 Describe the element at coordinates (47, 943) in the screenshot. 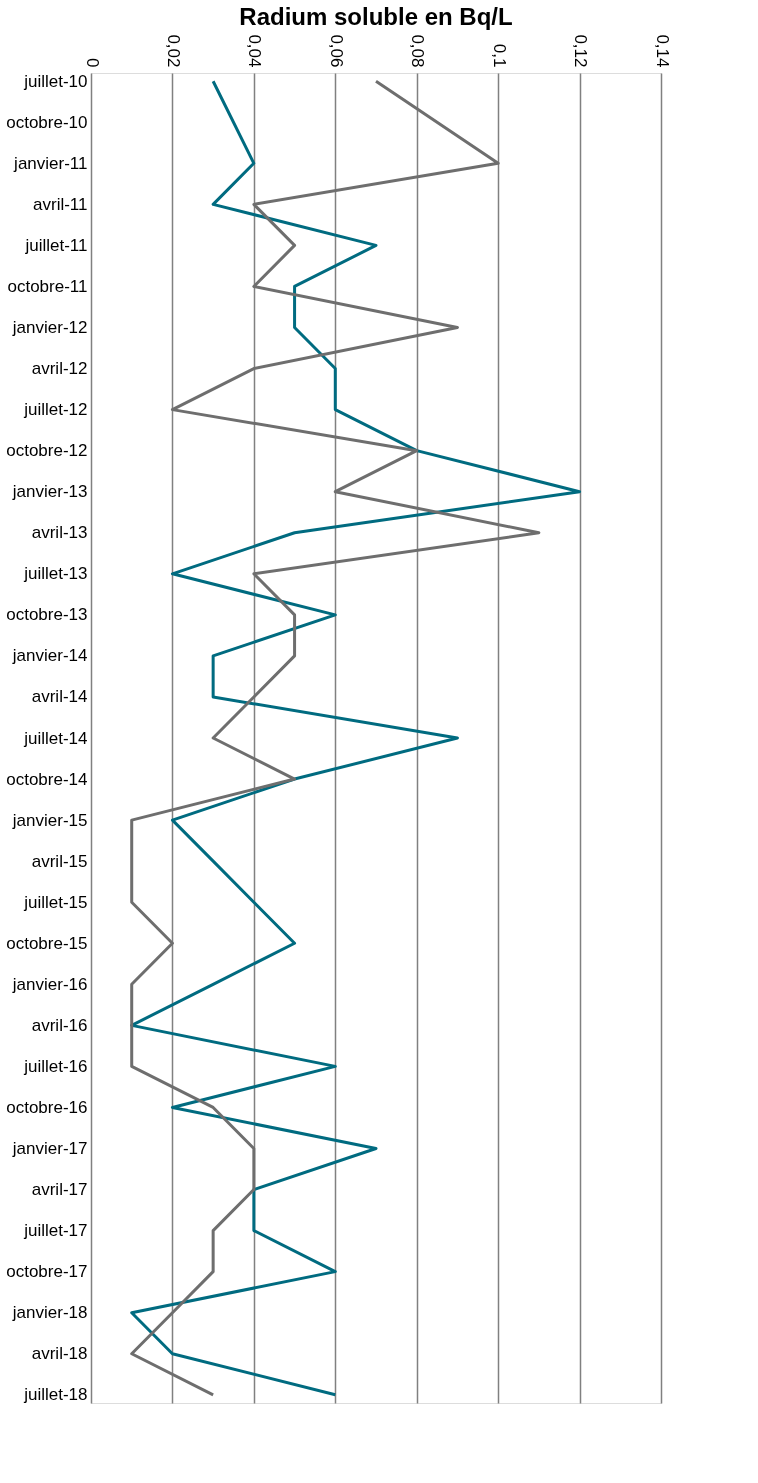

I see `y-tick-label: octobre-15` at that location.